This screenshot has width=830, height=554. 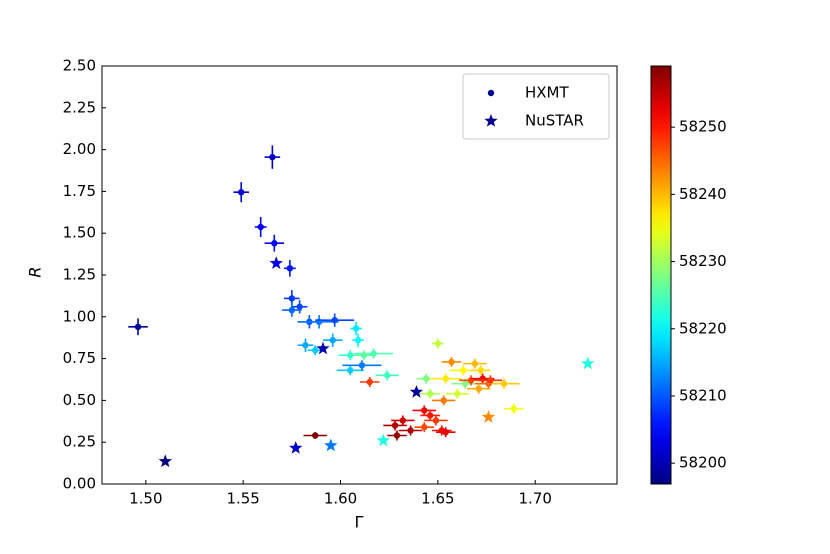 What do you see at coordinates (703, 463) in the screenshot?
I see `colorbar-tick-label: 58200` at bounding box center [703, 463].